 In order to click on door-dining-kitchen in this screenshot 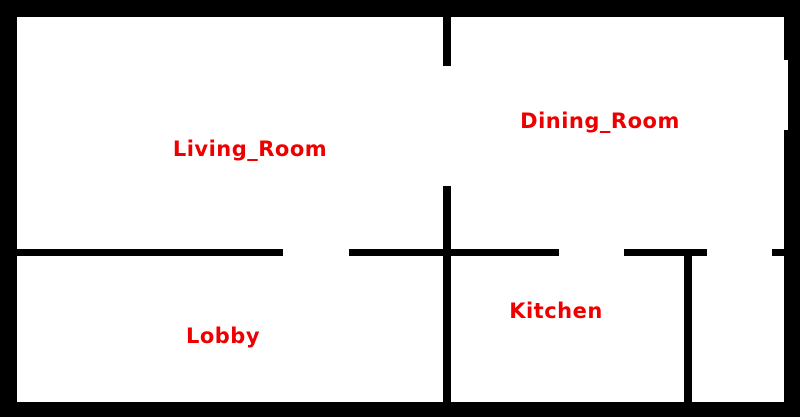, I will do `click(591, 252)`.